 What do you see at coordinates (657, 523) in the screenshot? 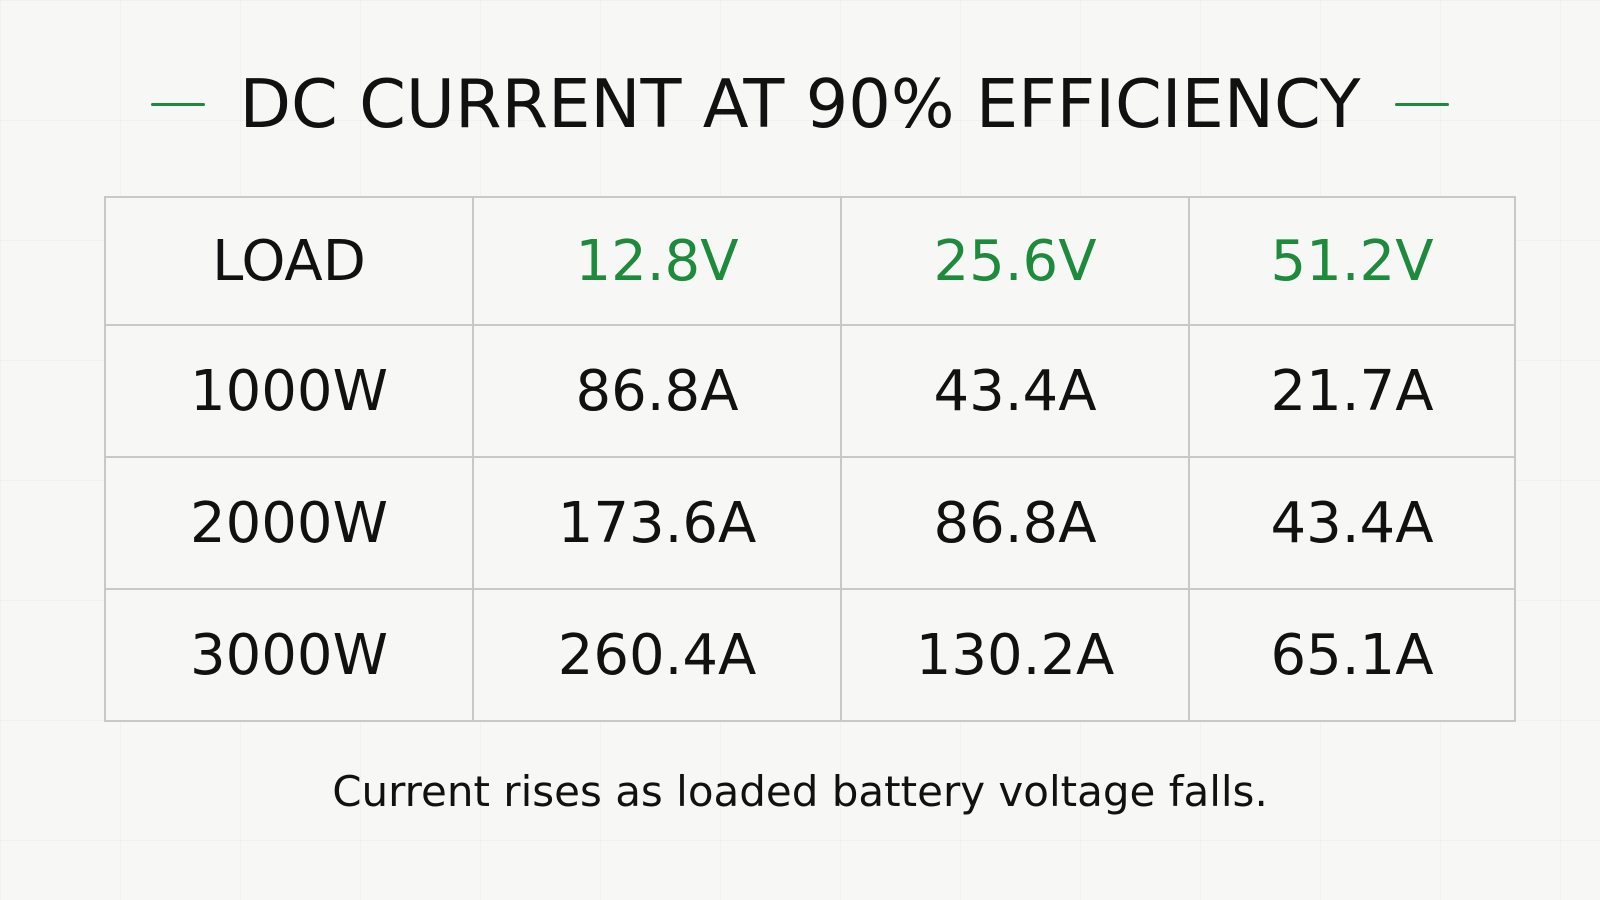
I see `current-cell: 173.6A` at bounding box center [657, 523].